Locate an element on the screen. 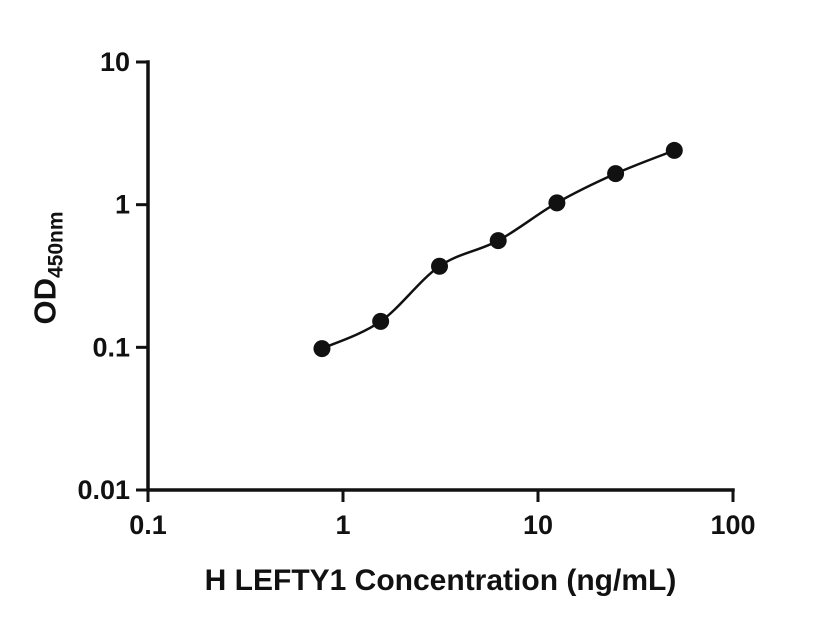 The width and height of the screenshot is (816, 640). y-tick-label: 0.1 is located at coordinates (111, 347).